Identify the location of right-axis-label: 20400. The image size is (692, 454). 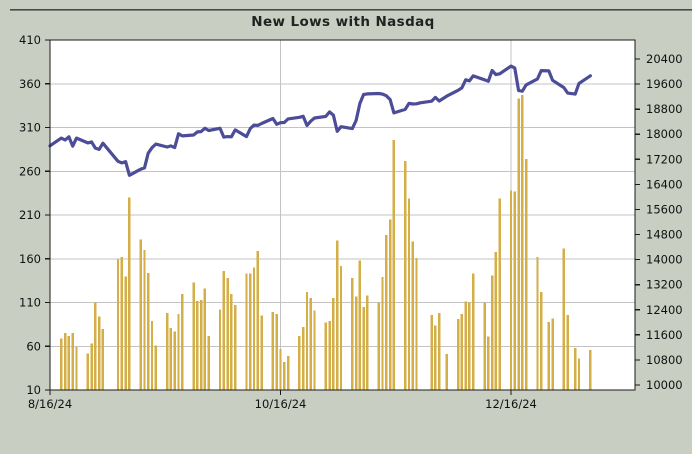
(664, 59).